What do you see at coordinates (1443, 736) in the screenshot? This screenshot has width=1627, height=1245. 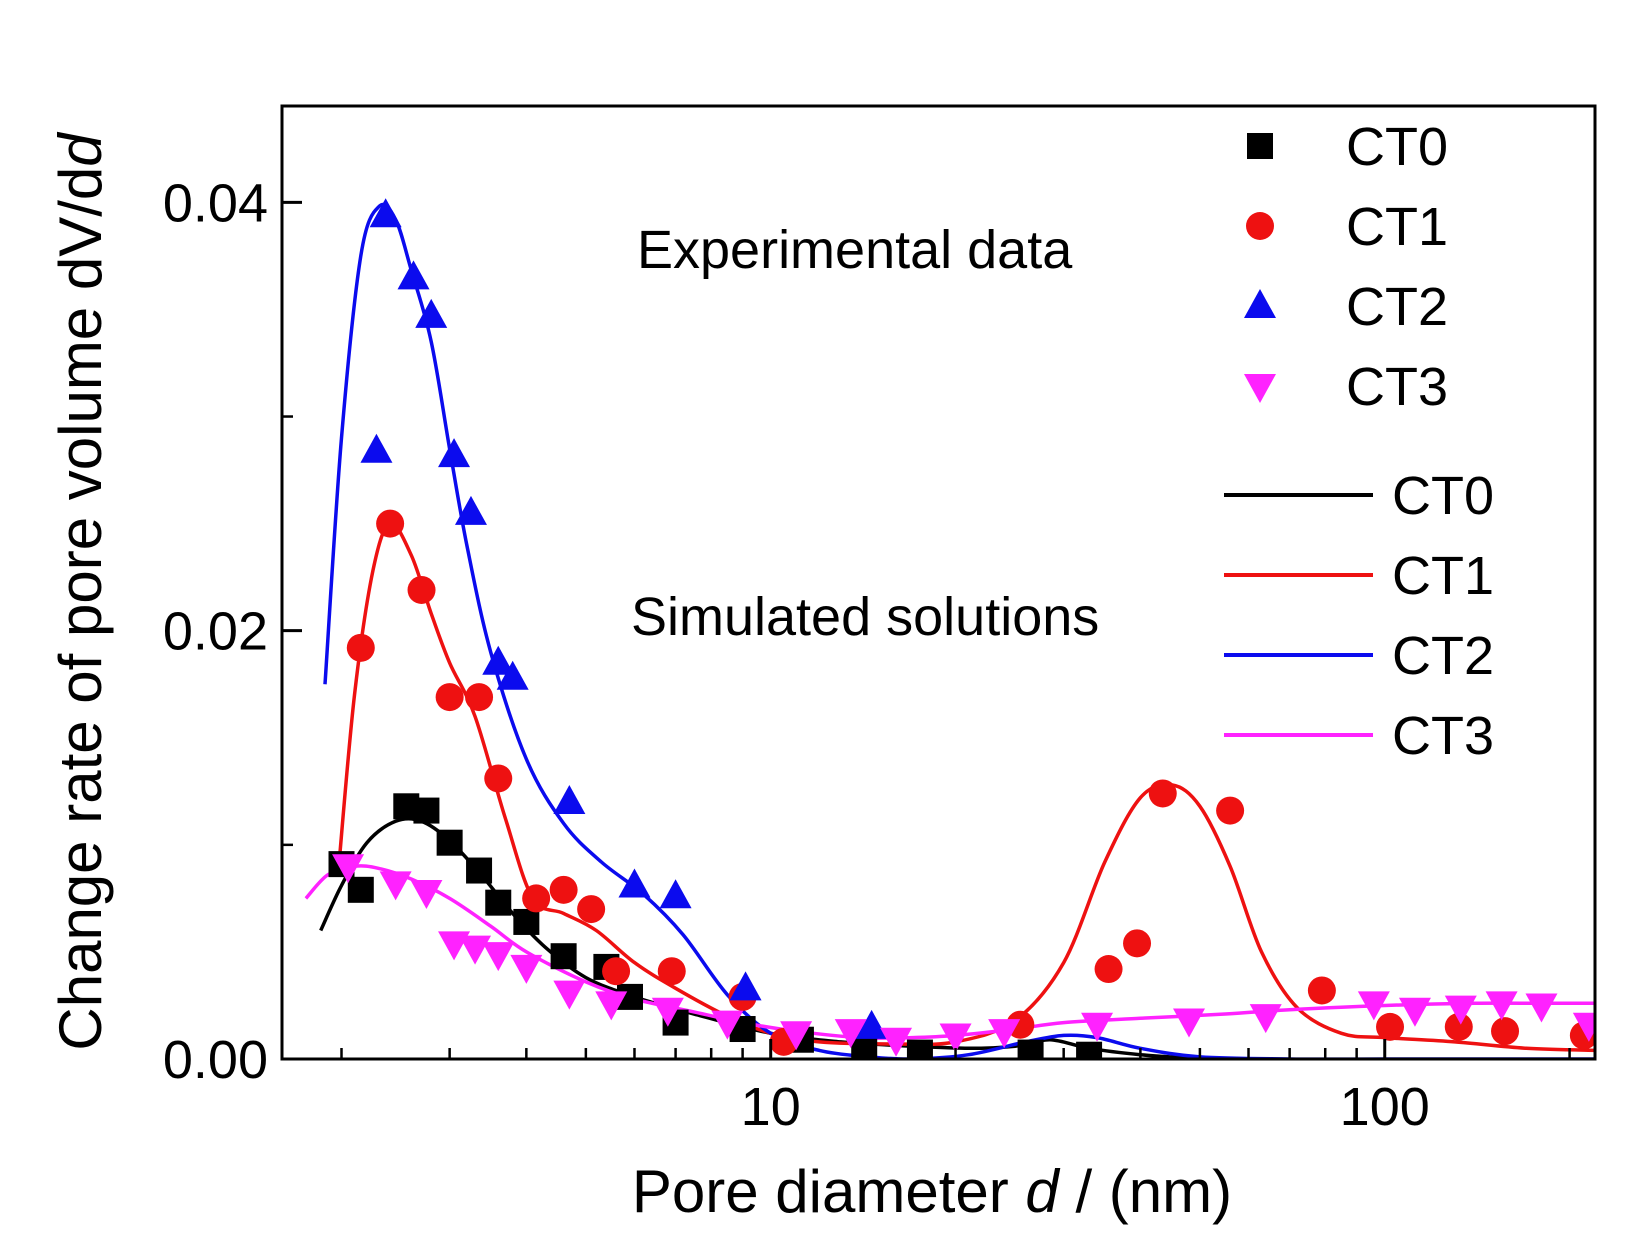 I see `legend-label-sim-ct3: CT3` at bounding box center [1443, 736].